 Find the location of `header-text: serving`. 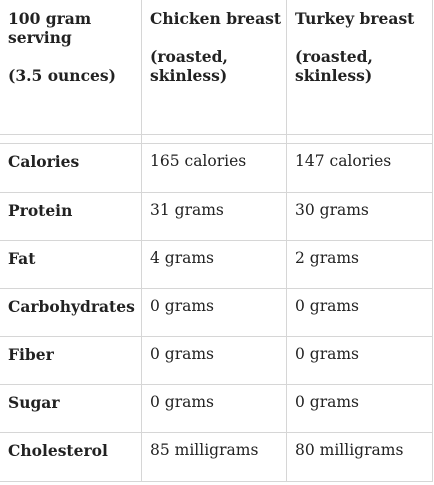

header-text: serving is located at coordinates (40, 37).